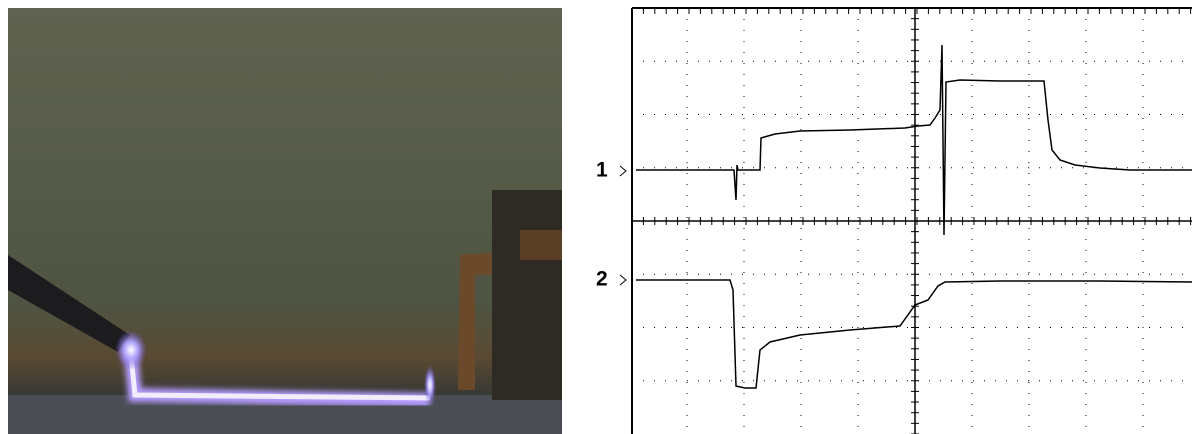  I want to click on probe-tip-glow, so click(131, 350).